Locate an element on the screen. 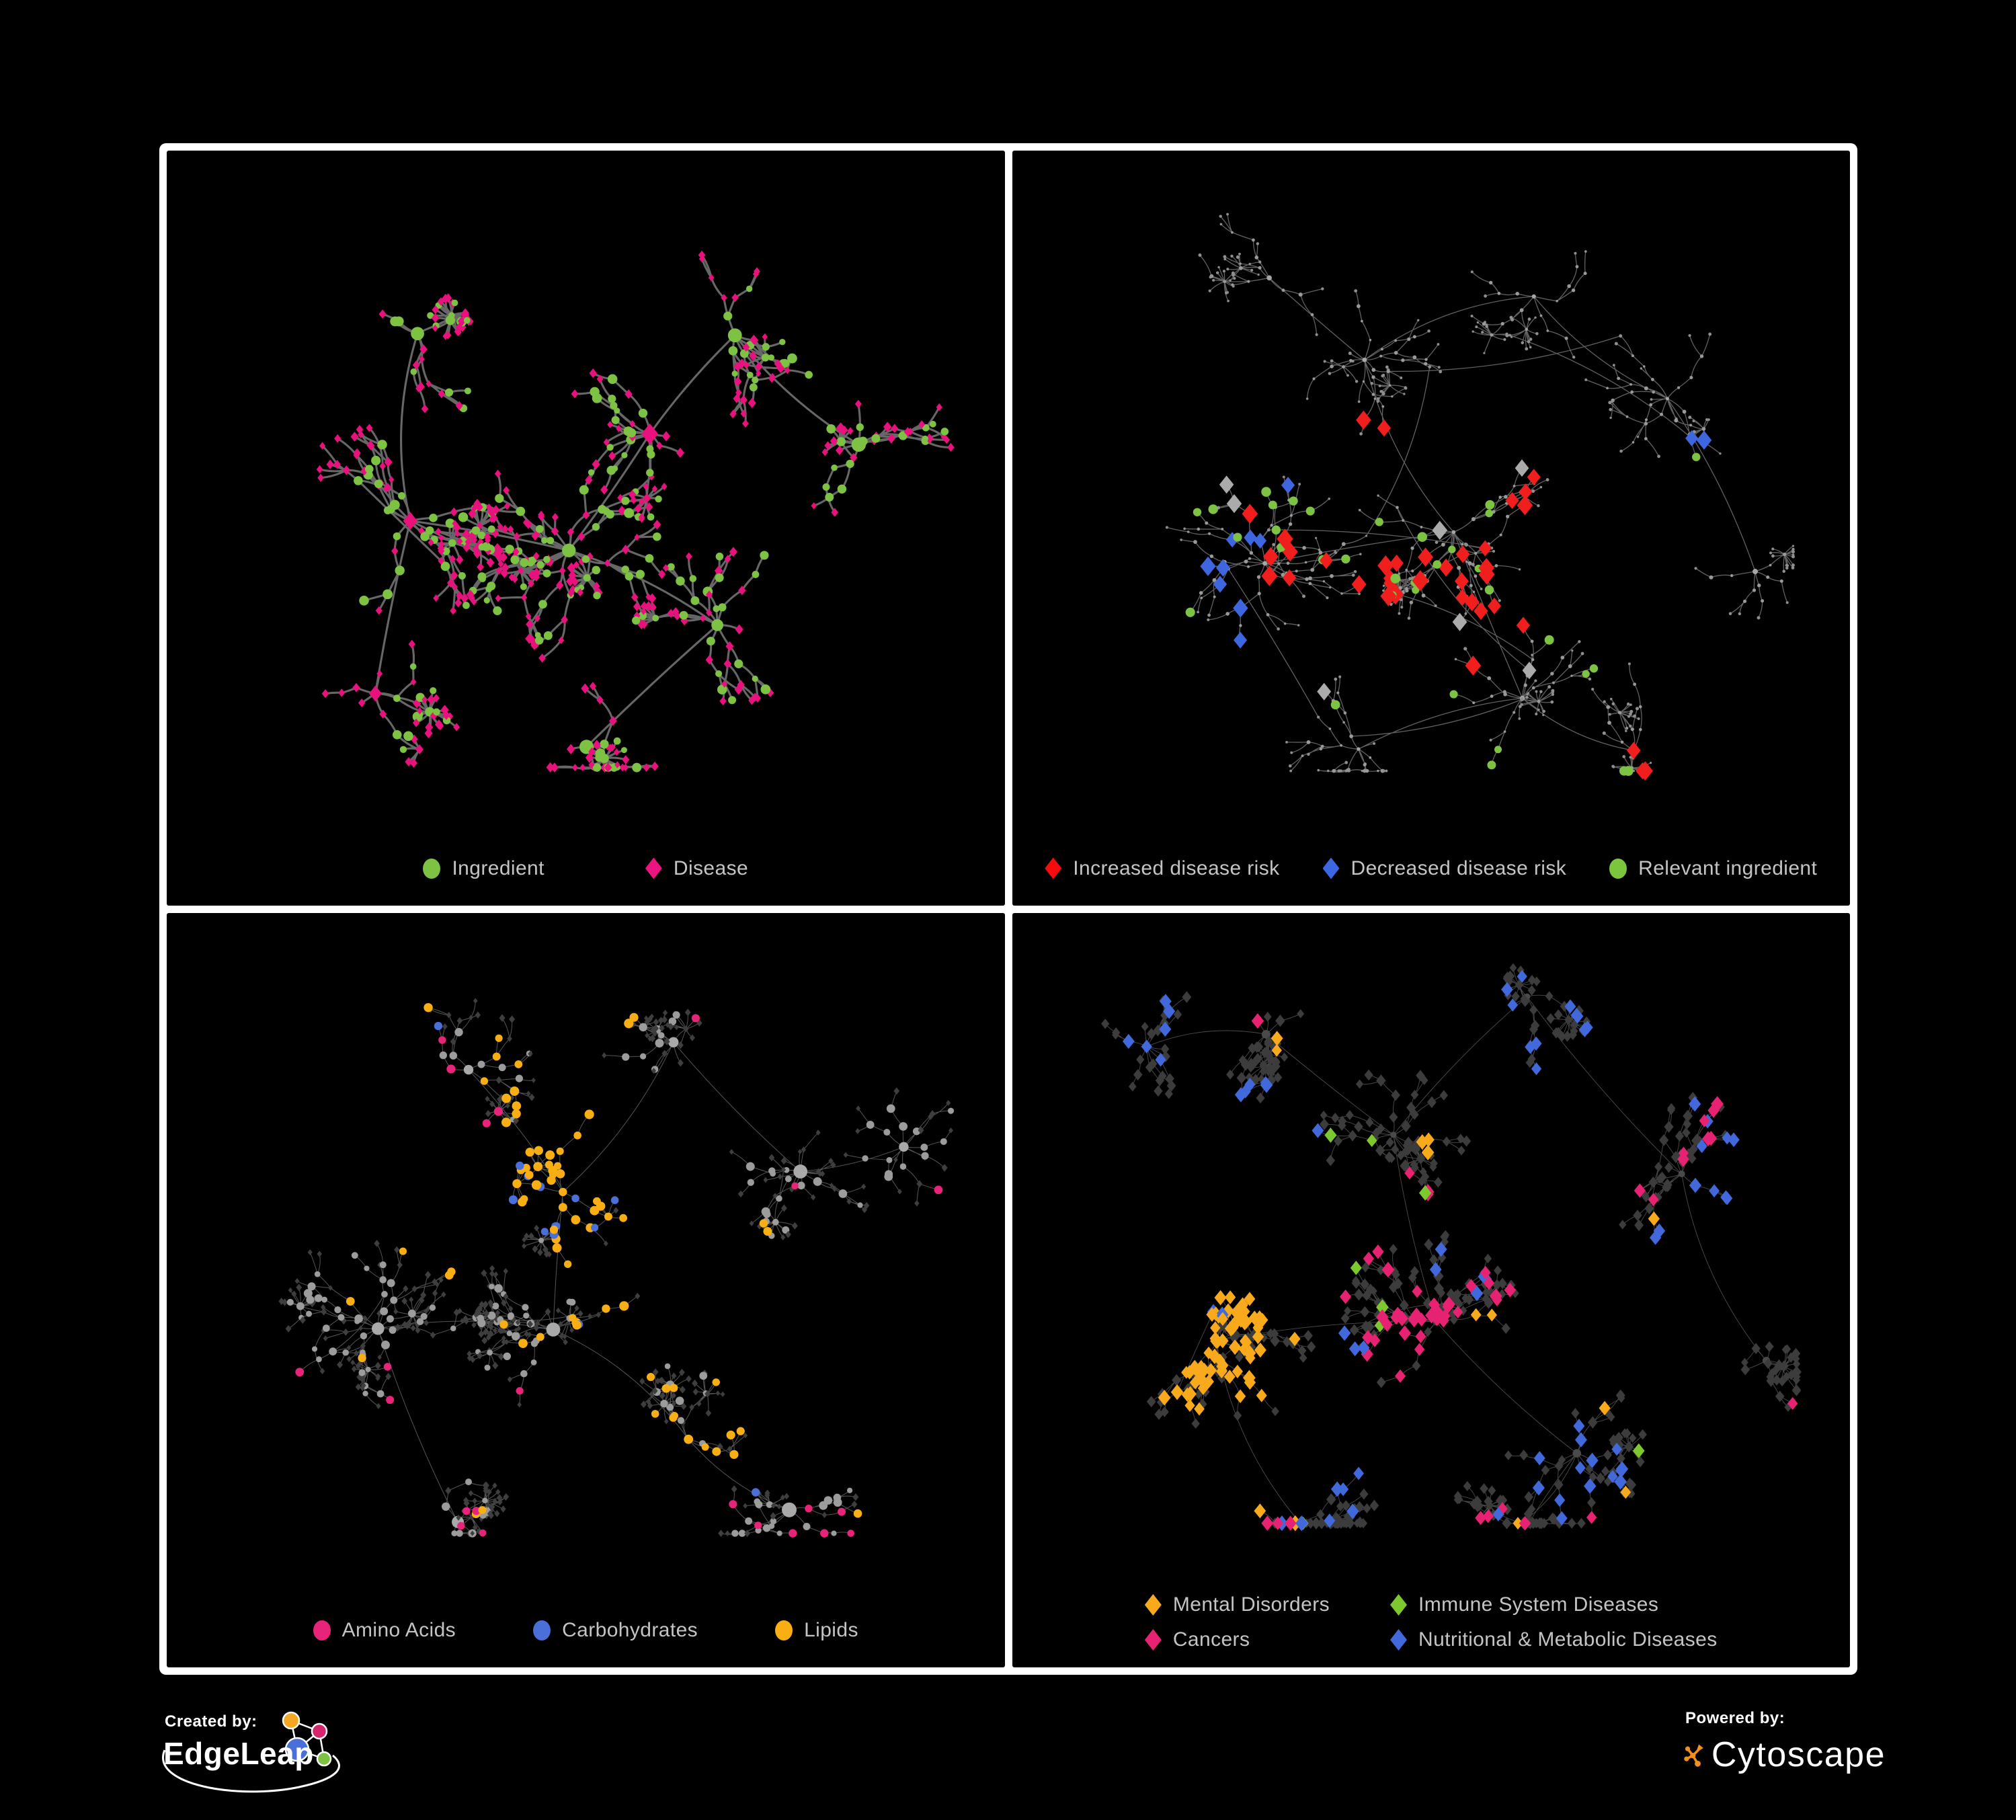 The height and width of the screenshot is (1820, 2016). relevant-ingredient-circle-icon is located at coordinates (1618, 868).